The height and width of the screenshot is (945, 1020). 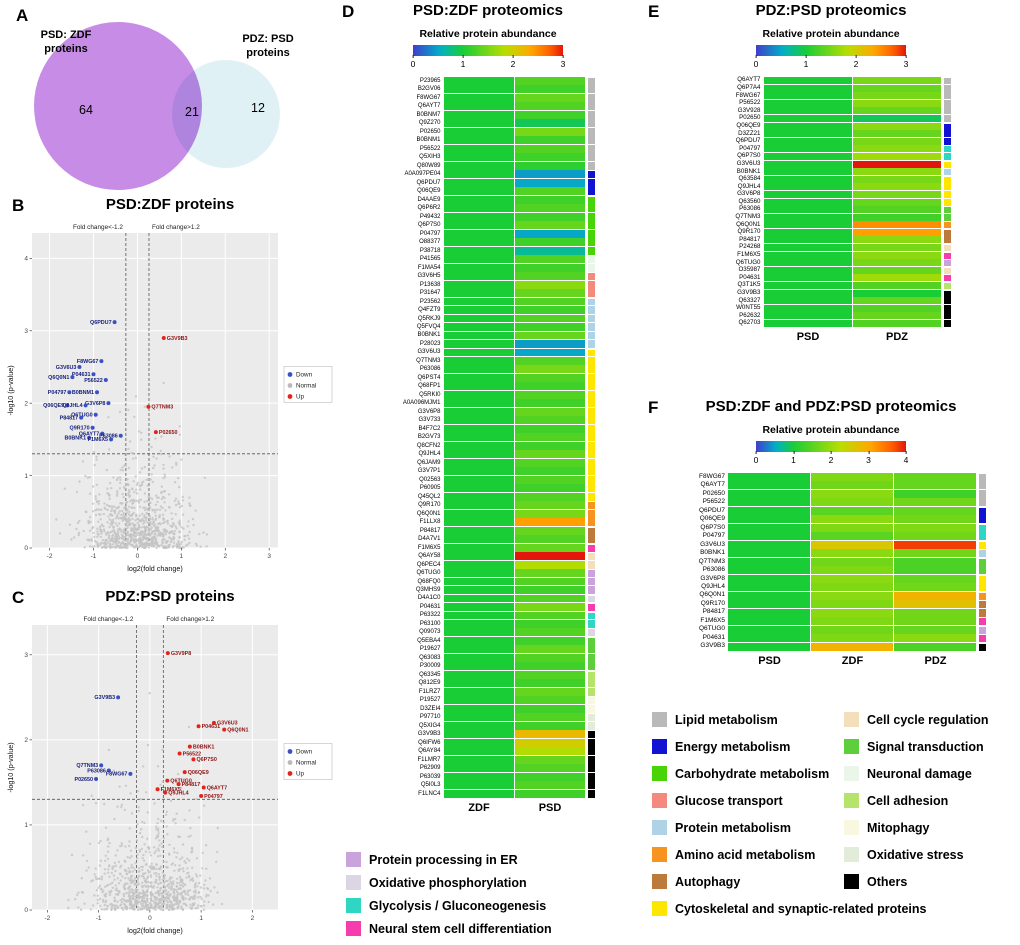 What do you see at coordinates (430, 615) in the screenshot?
I see `gene-label: P63322` at bounding box center [430, 615].